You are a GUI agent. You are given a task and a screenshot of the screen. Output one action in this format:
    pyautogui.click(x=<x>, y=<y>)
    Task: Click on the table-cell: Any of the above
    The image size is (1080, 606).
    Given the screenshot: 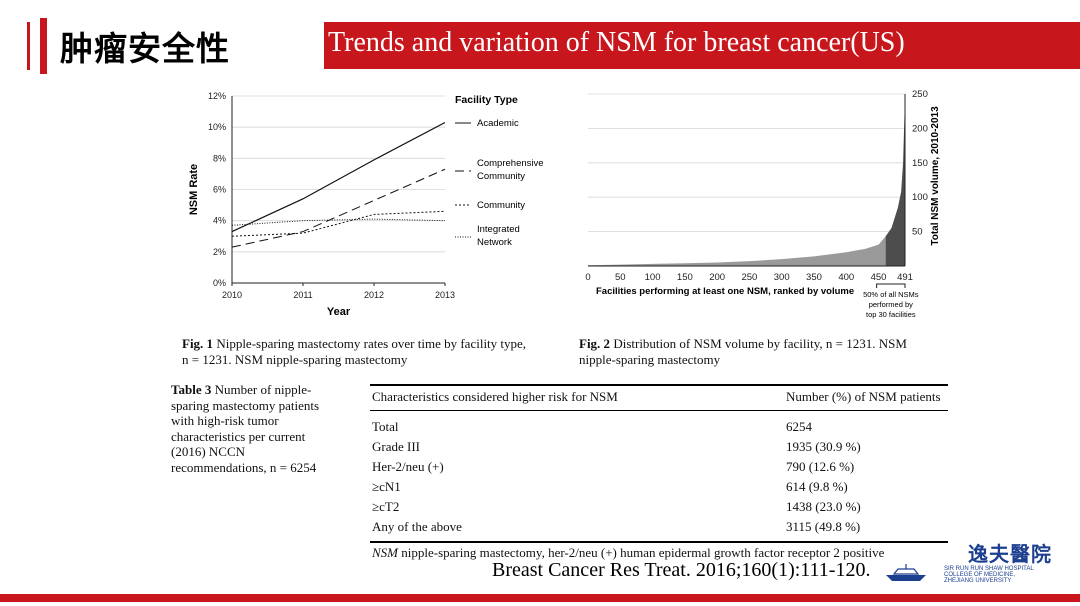 What is the action you would take?
    pyautogui.click(x=417, y=526)
    